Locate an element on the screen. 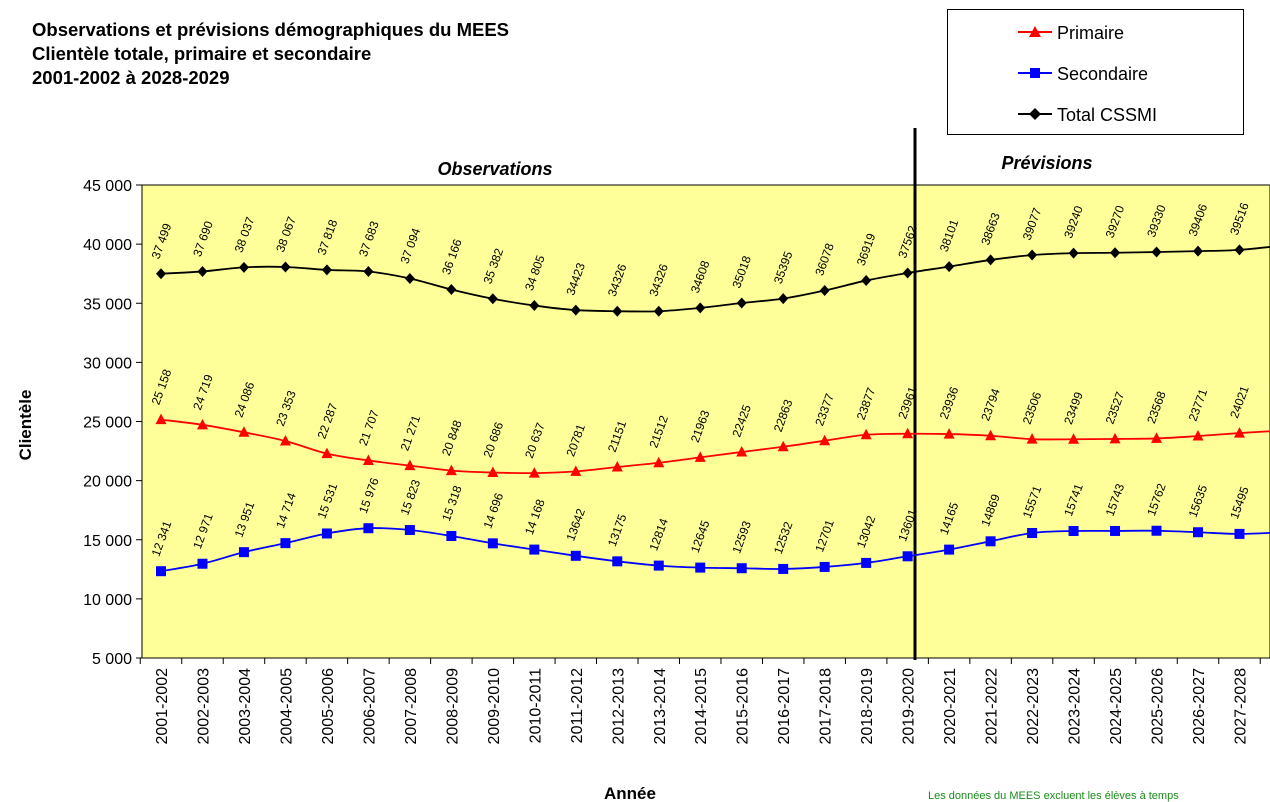  x-tick-label: 2027-2028 is located at coordinates (1240, 706).